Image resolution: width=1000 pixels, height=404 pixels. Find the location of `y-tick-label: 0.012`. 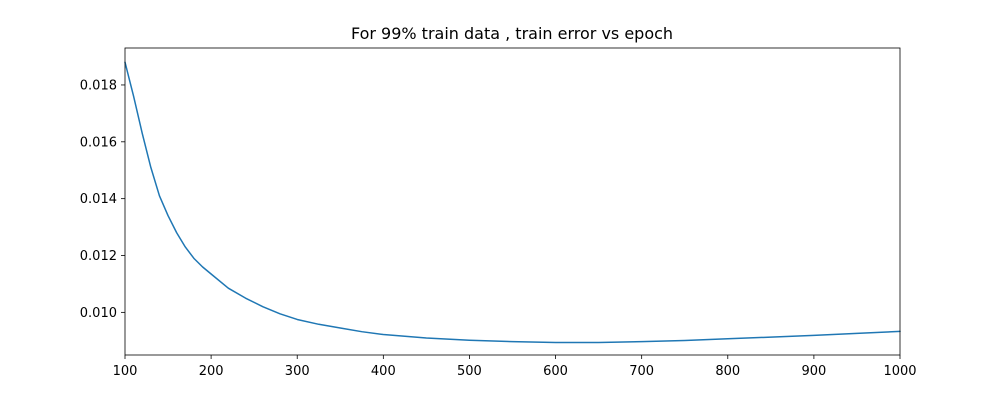

y-tick-label: 0.012 is located at coordinates (98, 256).